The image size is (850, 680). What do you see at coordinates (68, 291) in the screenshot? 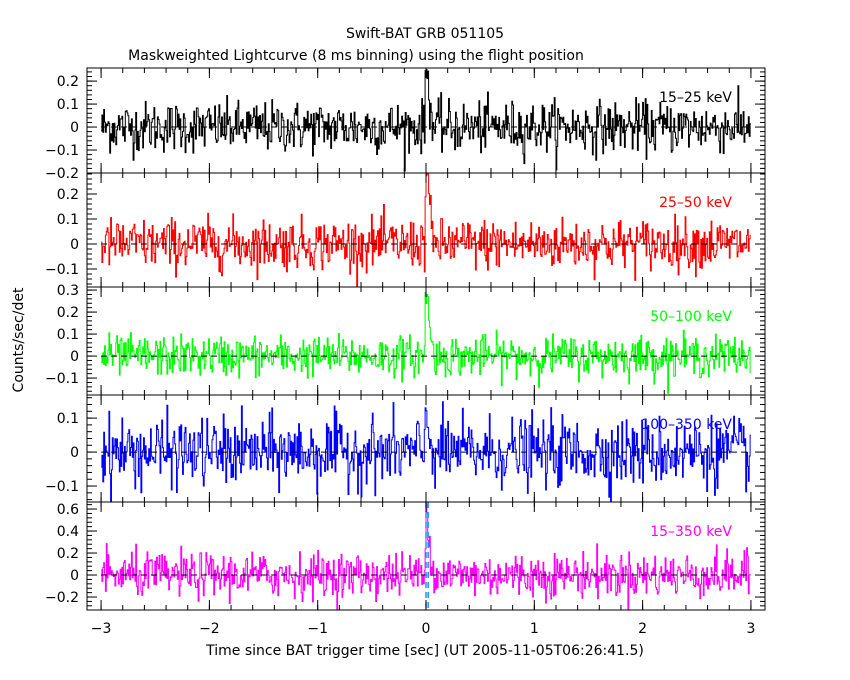
I see `y-tick-label: 0.3` at bounding box center [68, 291].